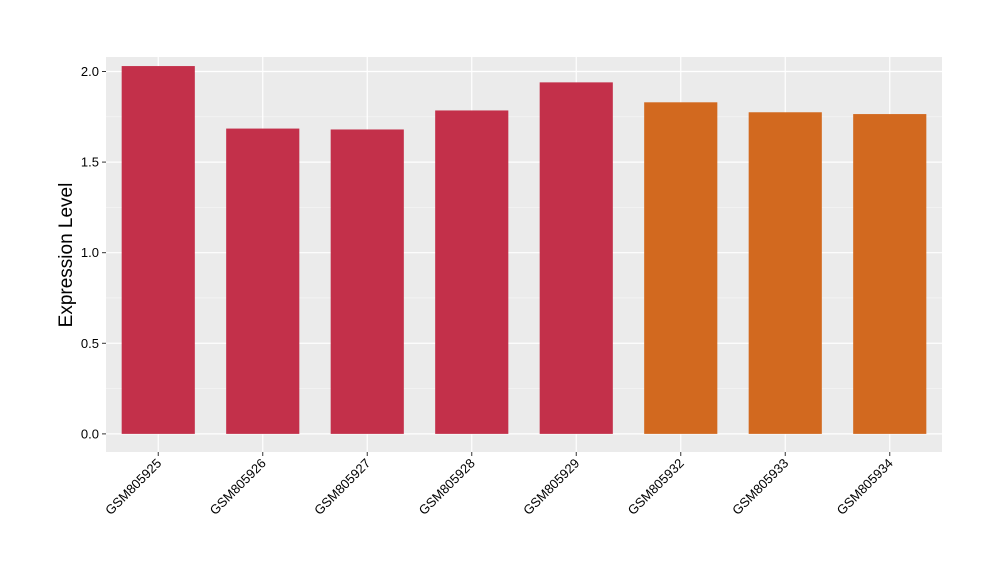  What do you see at coordinates (90, 433) in the screenshot?
I see `y-tick-label: 0.0` at bounding box center [90, 433].